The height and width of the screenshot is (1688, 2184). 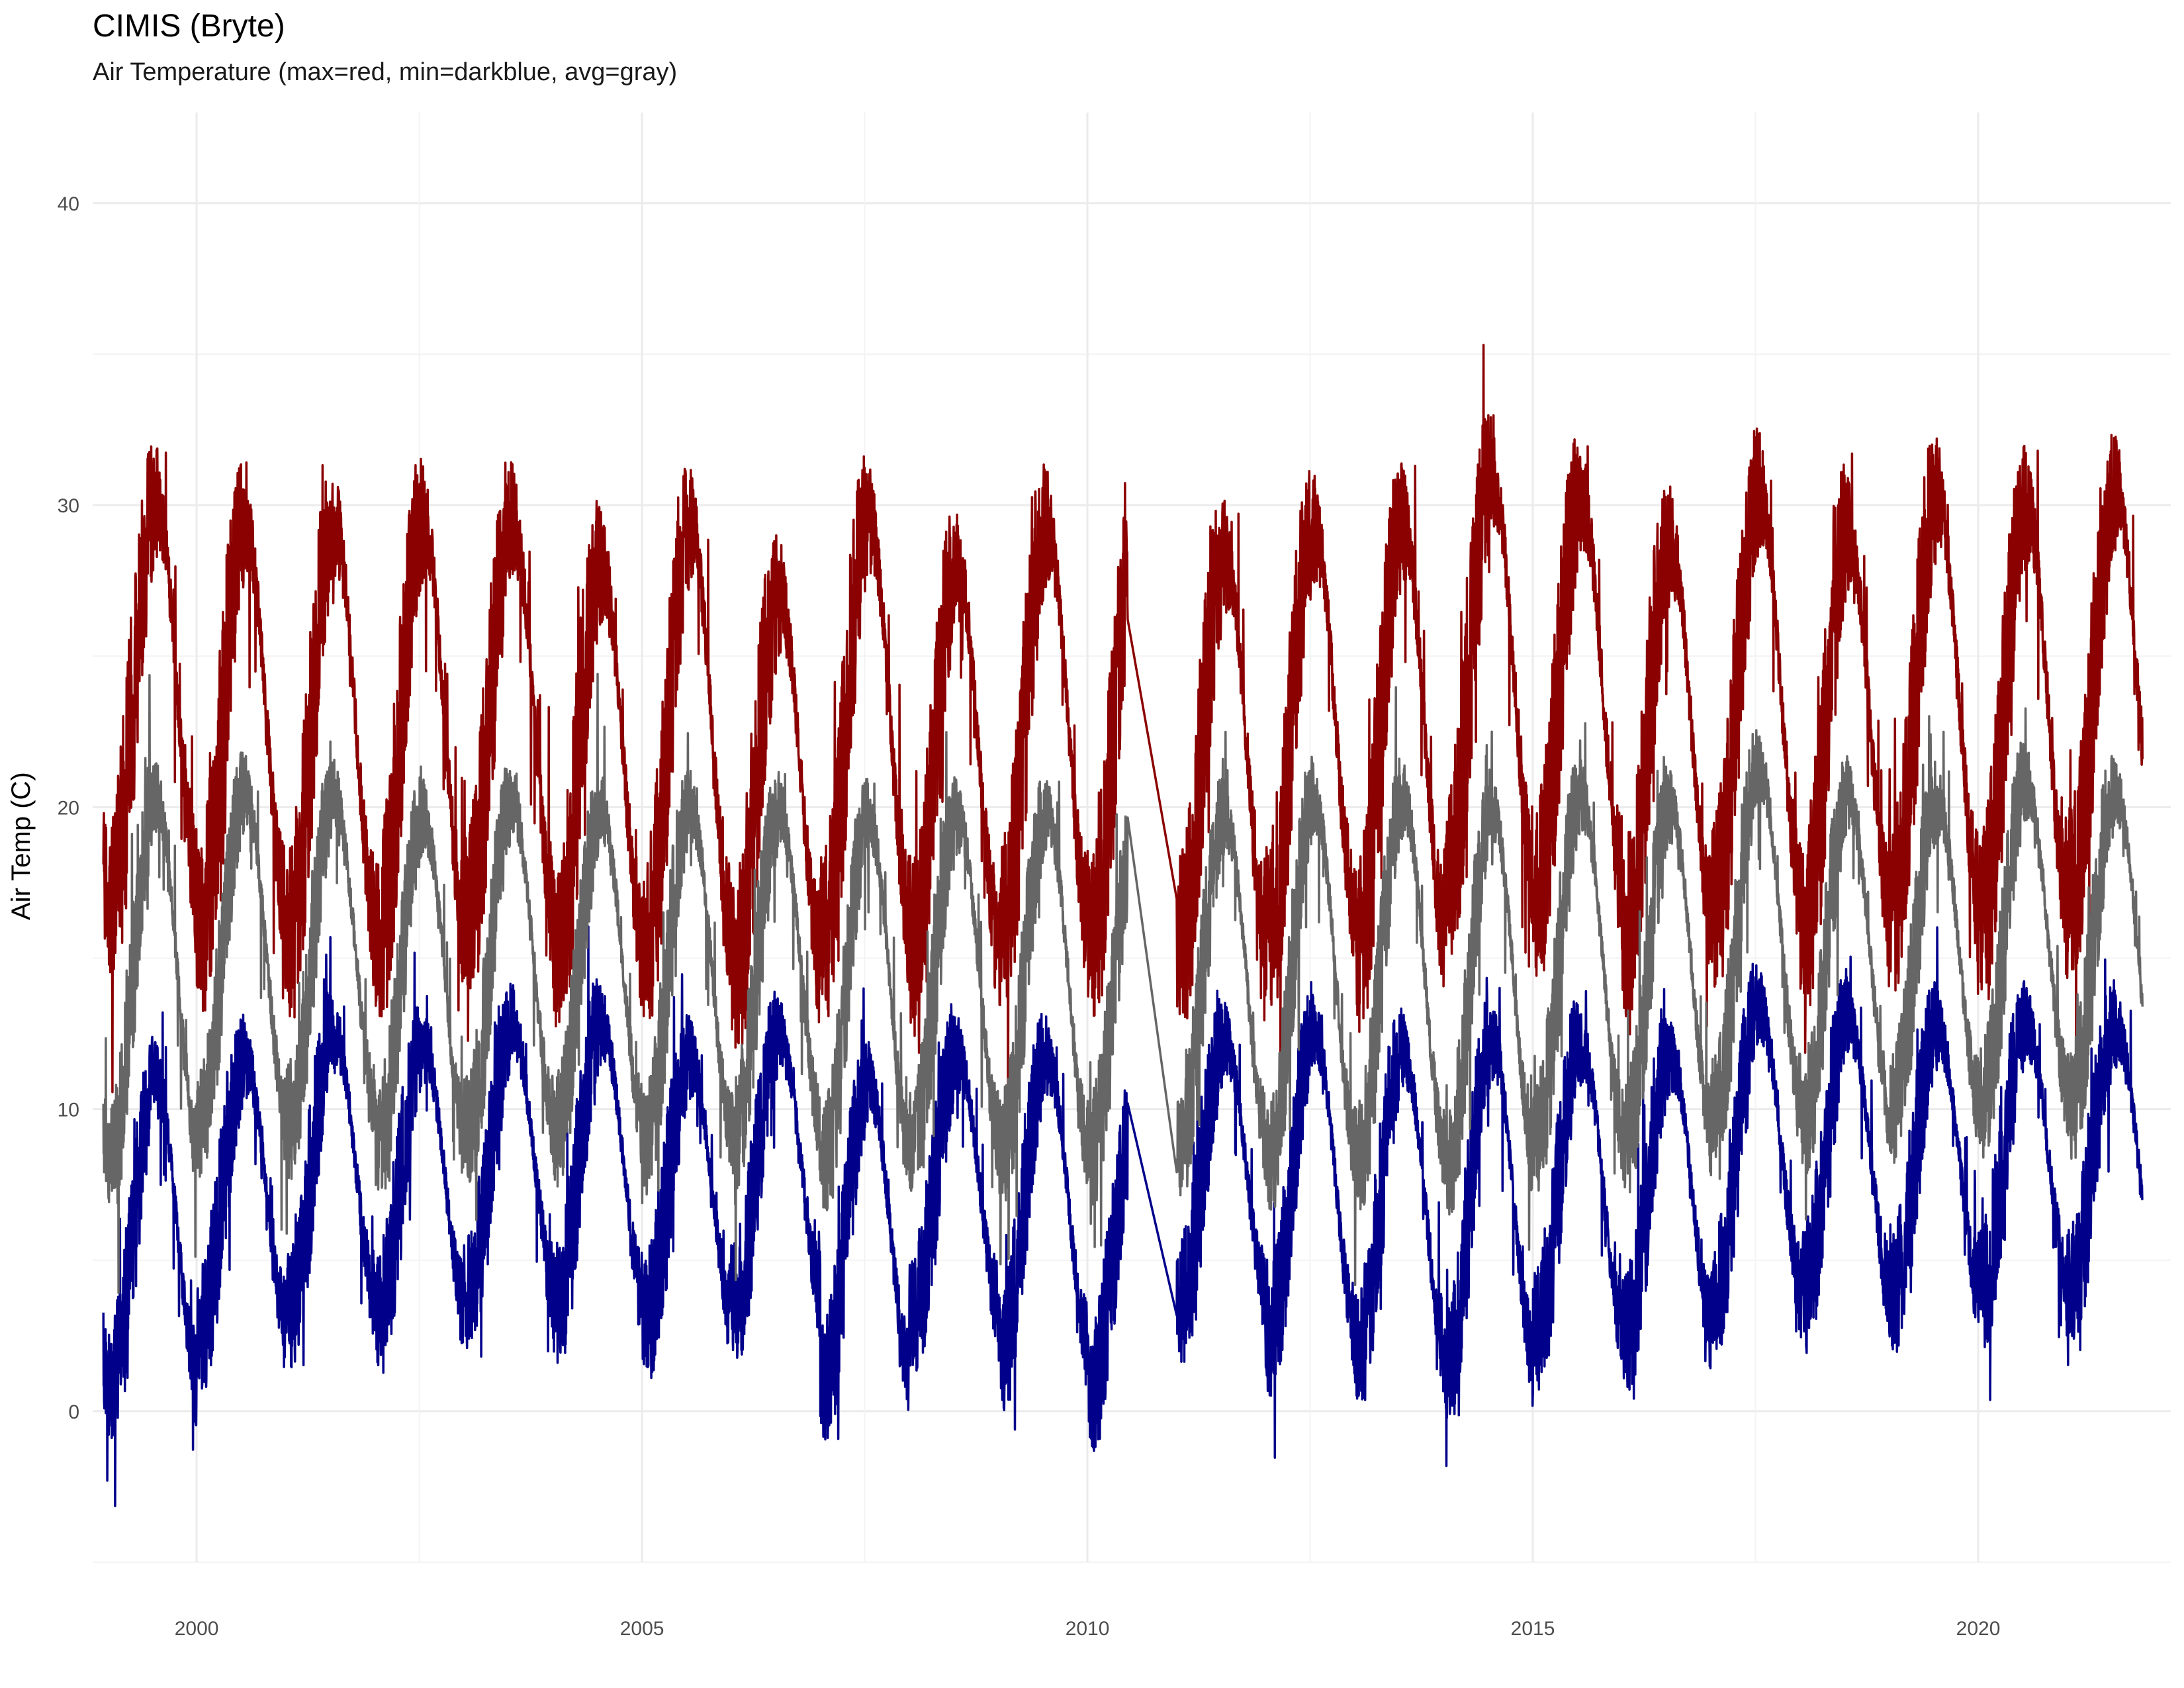 What do you see at coordinates (68, 506) in the screenshot?
I see `y-tick-label: 30` at bounding box center [68, 506].